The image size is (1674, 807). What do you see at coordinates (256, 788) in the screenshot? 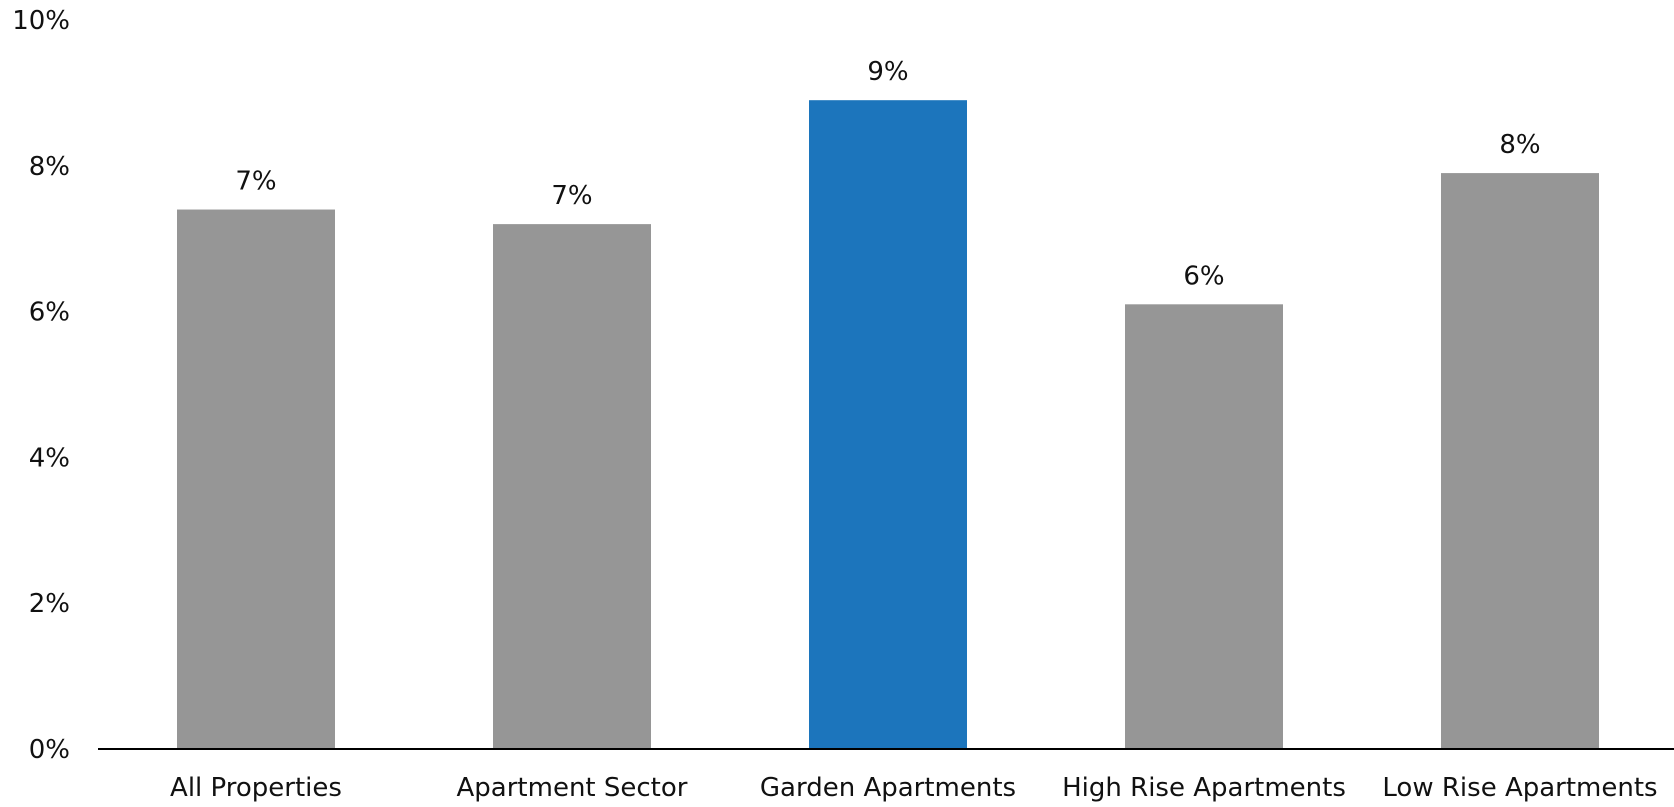
I see `category-label: All Properties` at bounding box center [256, 788].